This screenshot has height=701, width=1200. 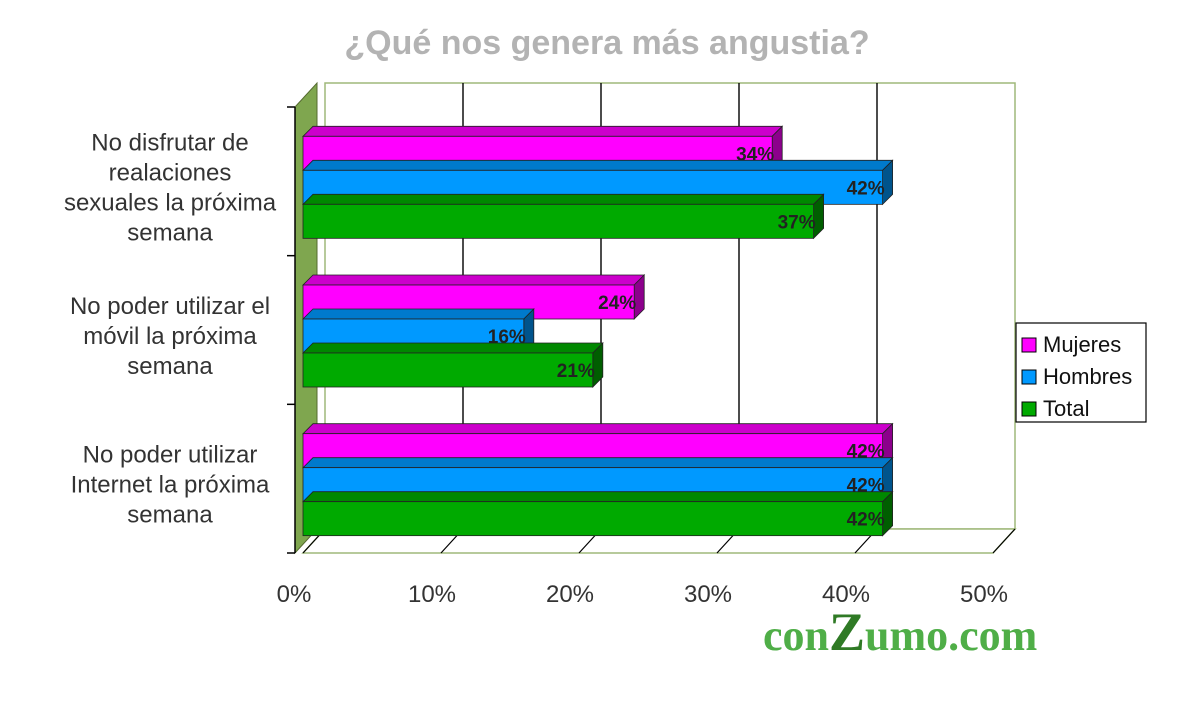 What do you see at coordinates (708, 594) in the screenshot?
I see `x-tick-label: 30%` at bounding box center [708, 594].